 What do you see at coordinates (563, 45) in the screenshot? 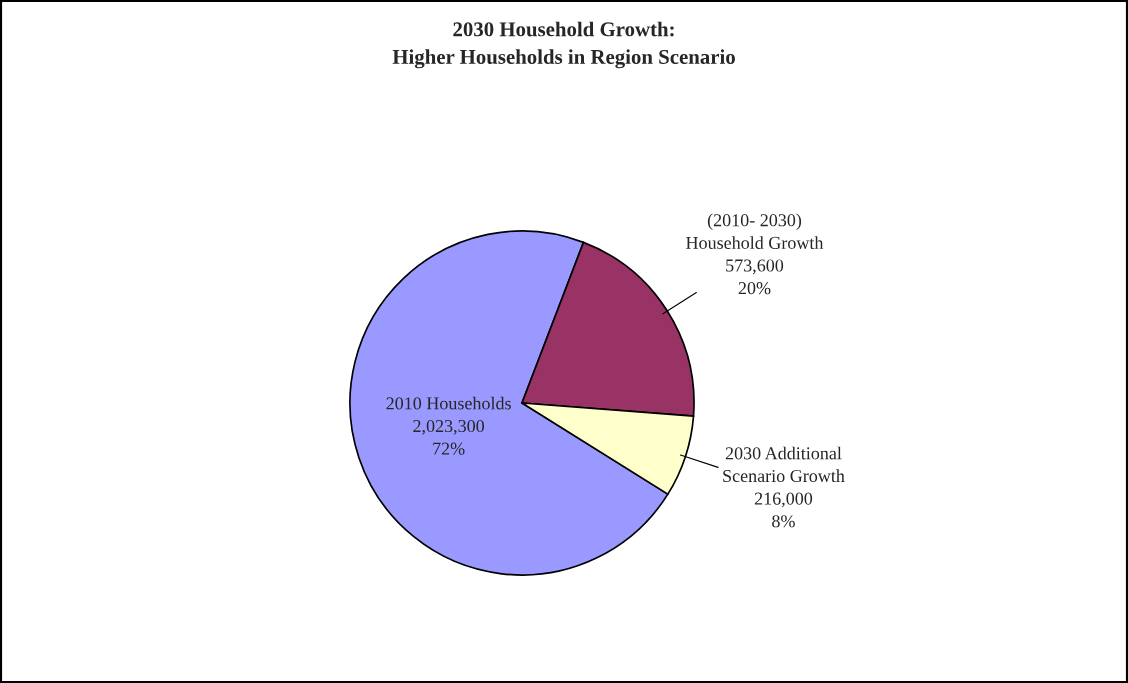
I see `chart-title: 2030 Household Growth: Higher Households in Region Scenario` at bounding box center [563, 45].